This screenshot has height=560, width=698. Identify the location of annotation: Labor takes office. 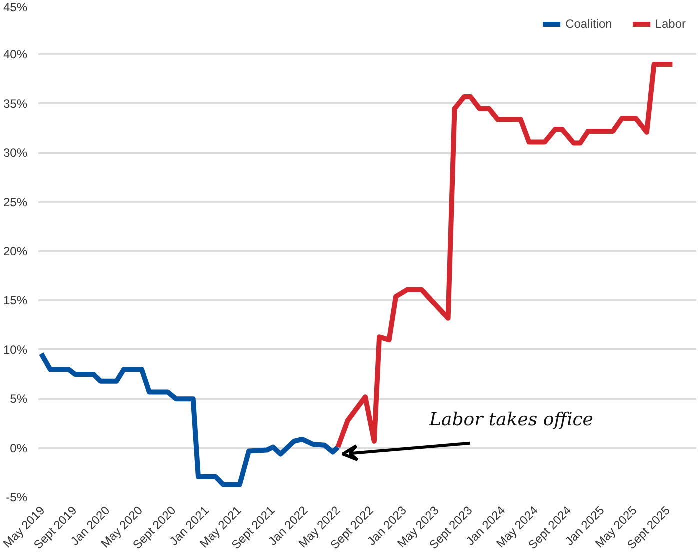
(511, 420).